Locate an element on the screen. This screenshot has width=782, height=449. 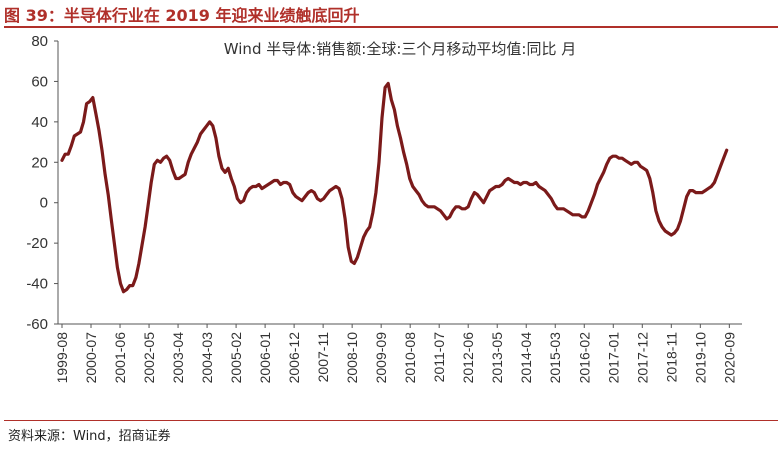
x-tick-label: 2000-07 is located at coordinates (91, 358).